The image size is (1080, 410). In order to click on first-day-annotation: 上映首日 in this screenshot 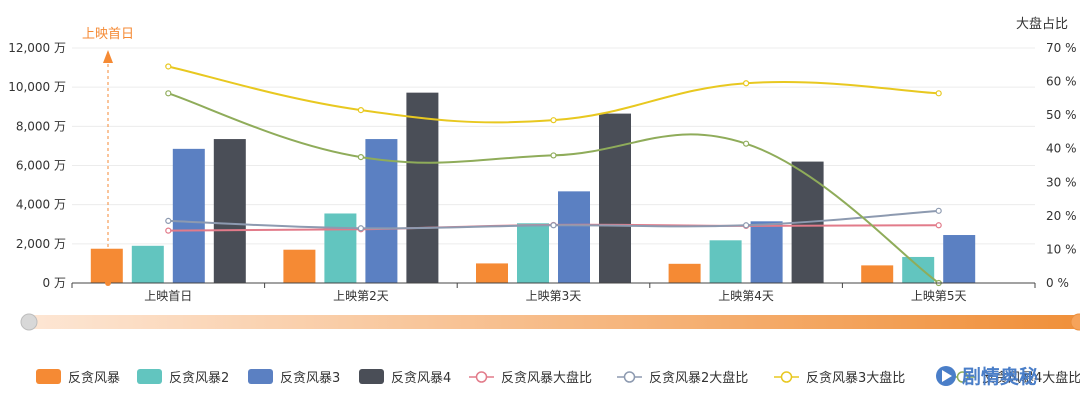, I will do `click(108, 156)`.